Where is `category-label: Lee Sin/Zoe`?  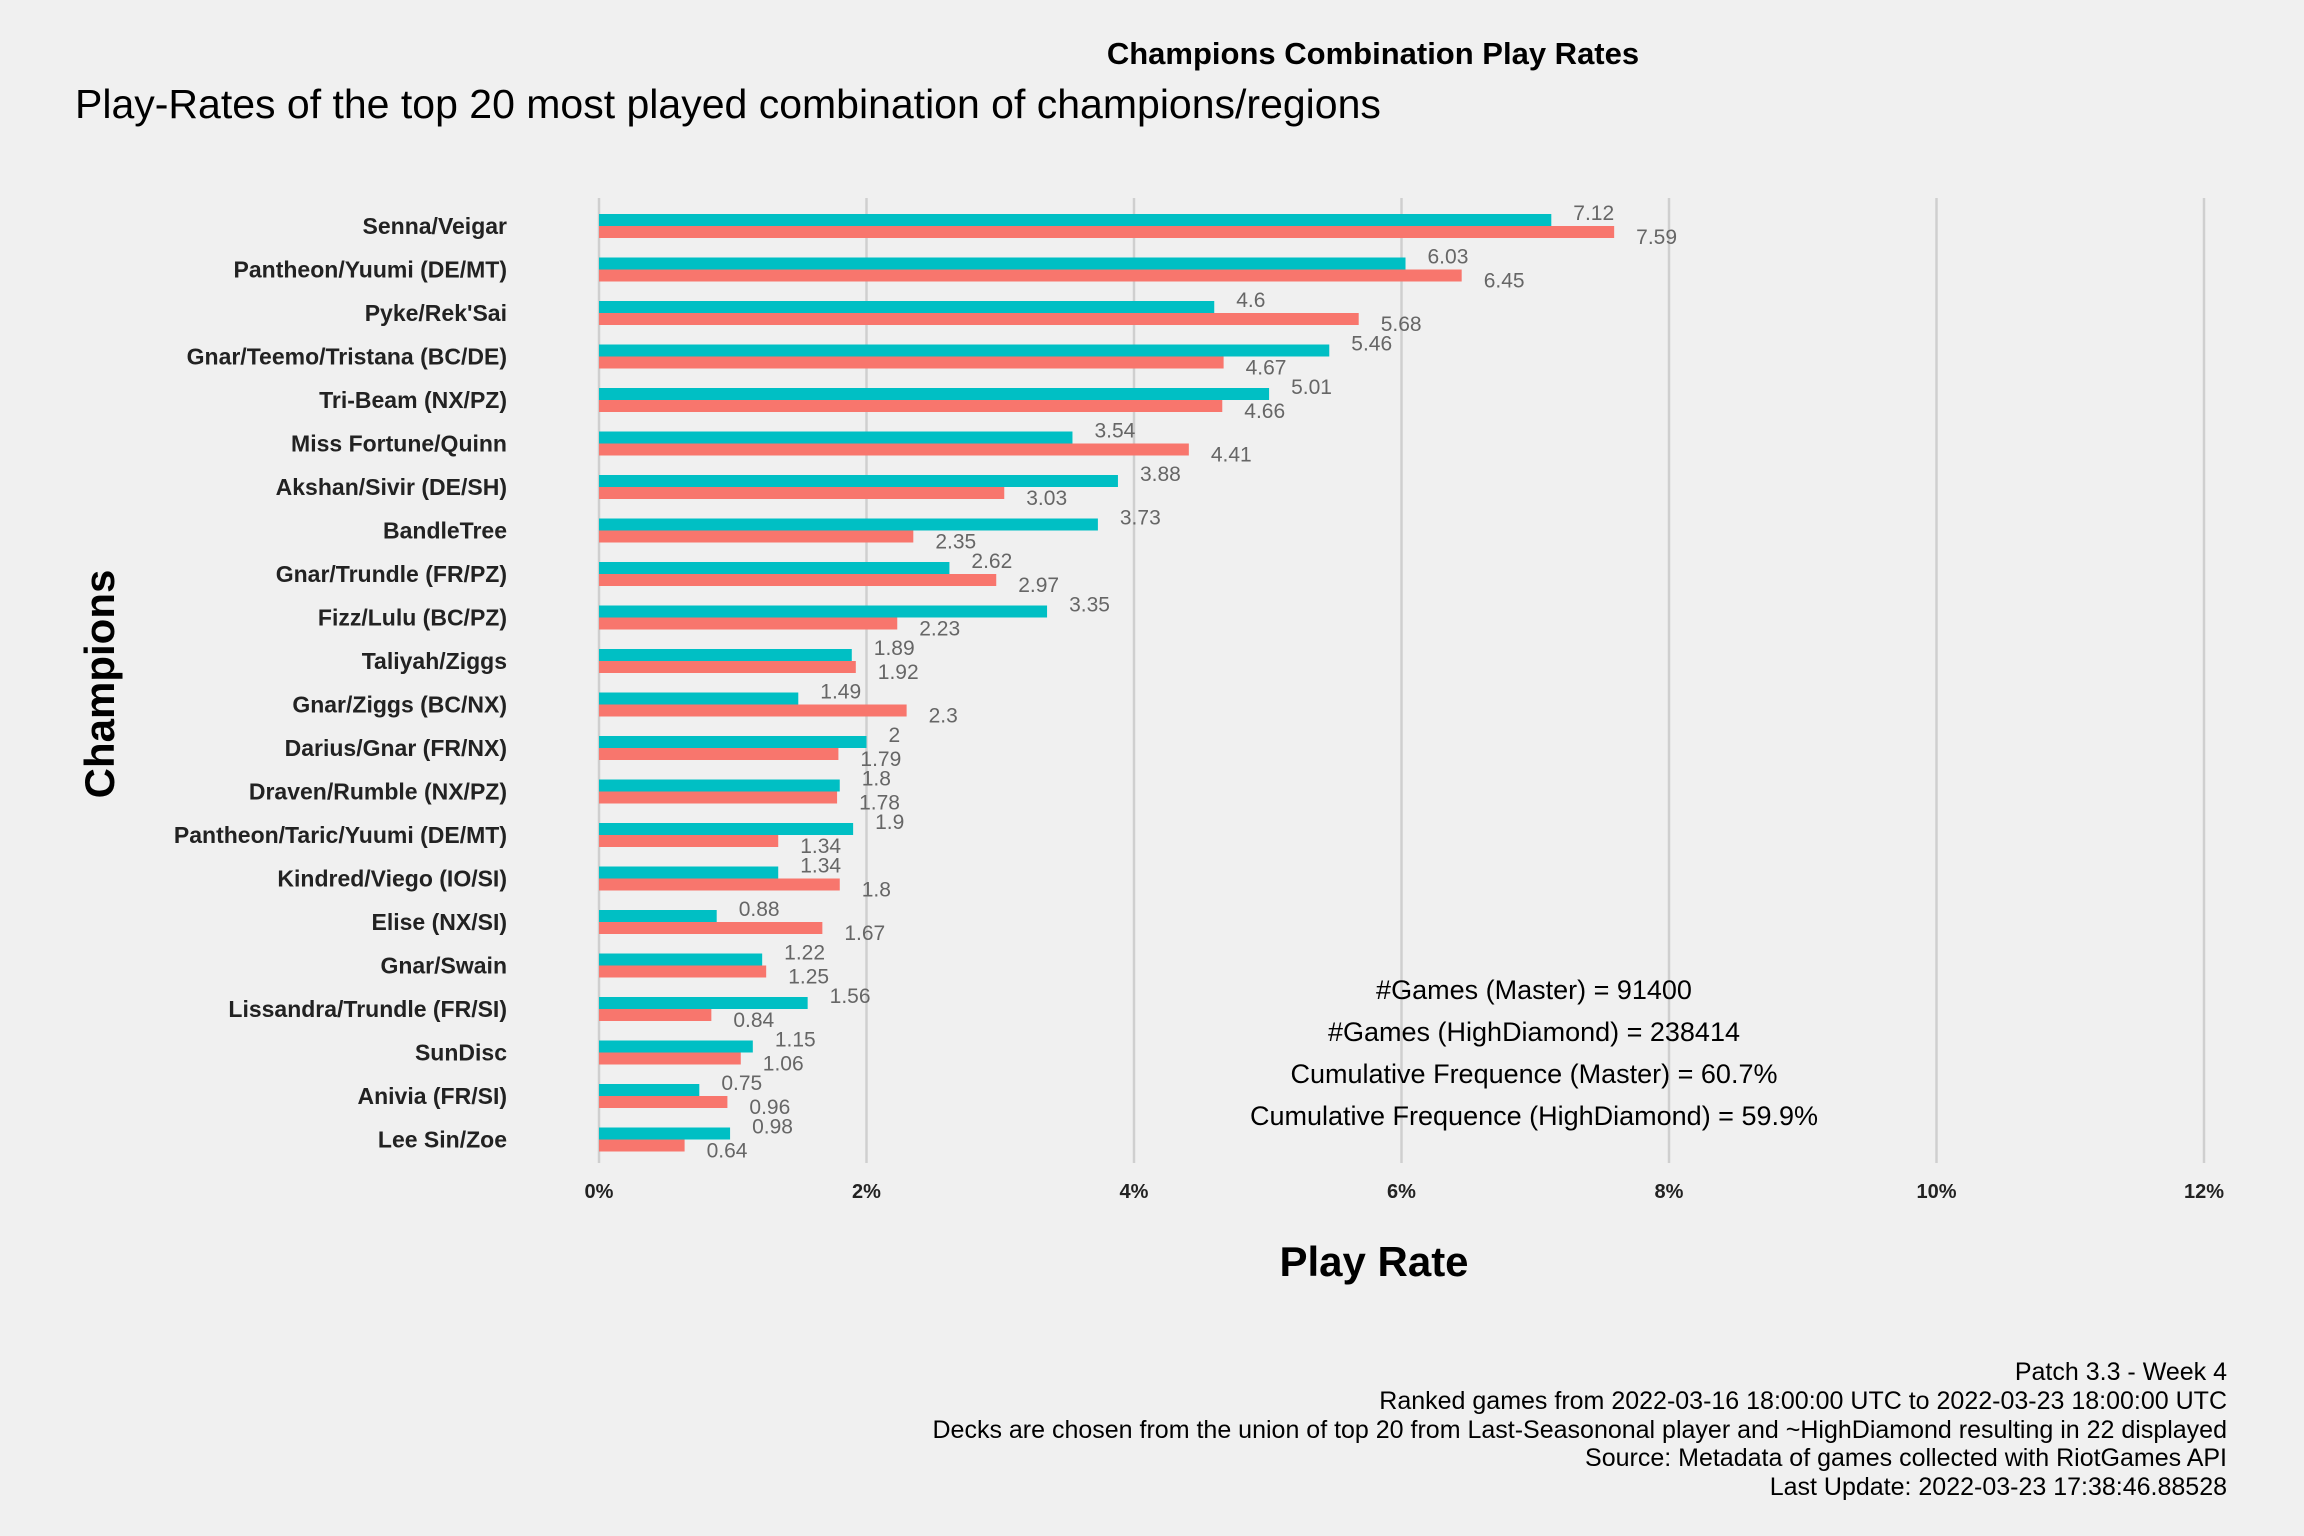
category-label: Lee Sin/Zoe is located at coordinates (442, 1140).